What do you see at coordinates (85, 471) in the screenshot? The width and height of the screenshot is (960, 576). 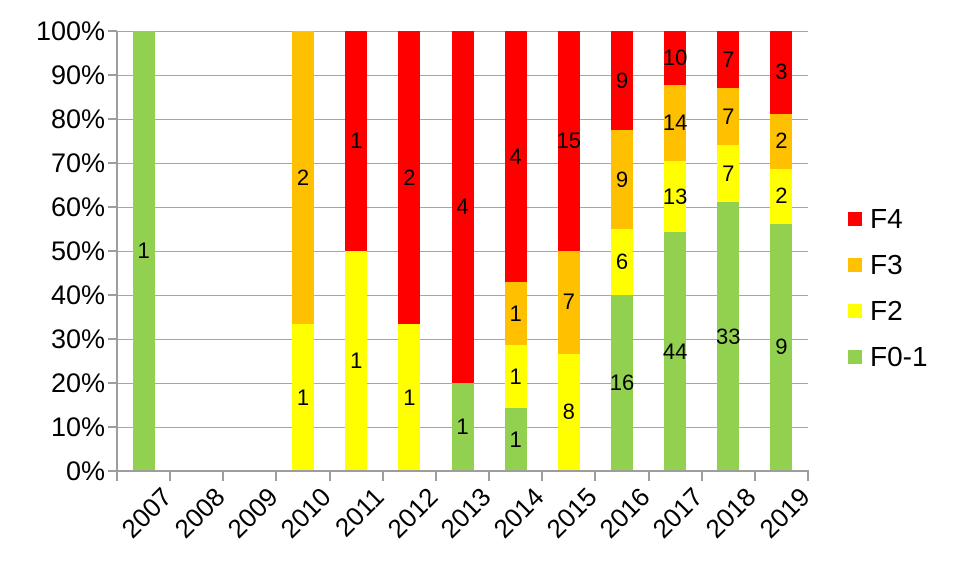 I see `y-axis-label-0: 0%` at bounding box center [85, 471].